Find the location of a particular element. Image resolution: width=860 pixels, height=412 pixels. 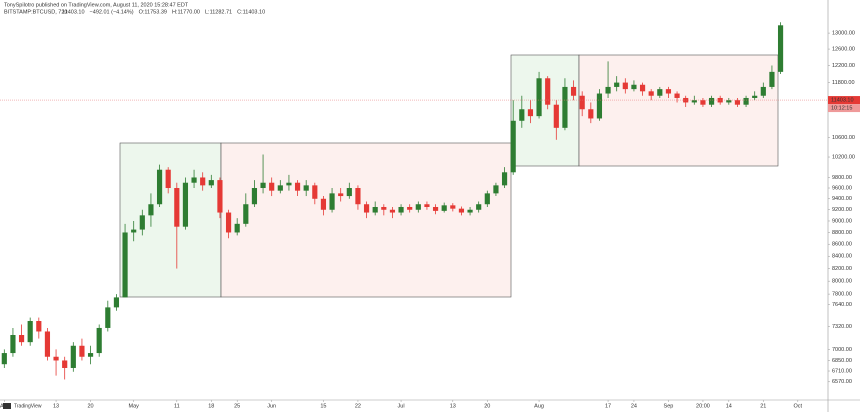

y-tick-label: 6850.00 is located at coordinates (842, 361).